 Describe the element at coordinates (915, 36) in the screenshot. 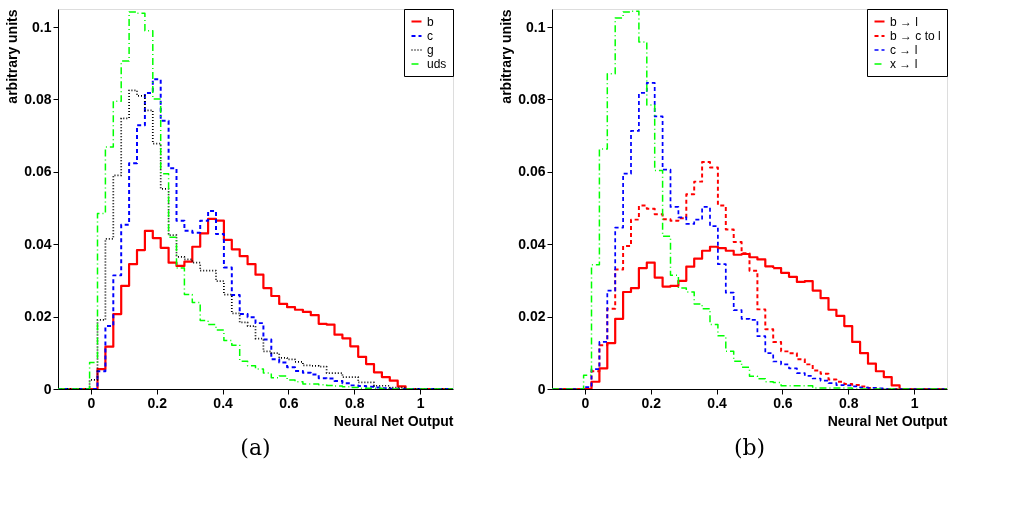

I see `legend-label: b → c to l` at that location.